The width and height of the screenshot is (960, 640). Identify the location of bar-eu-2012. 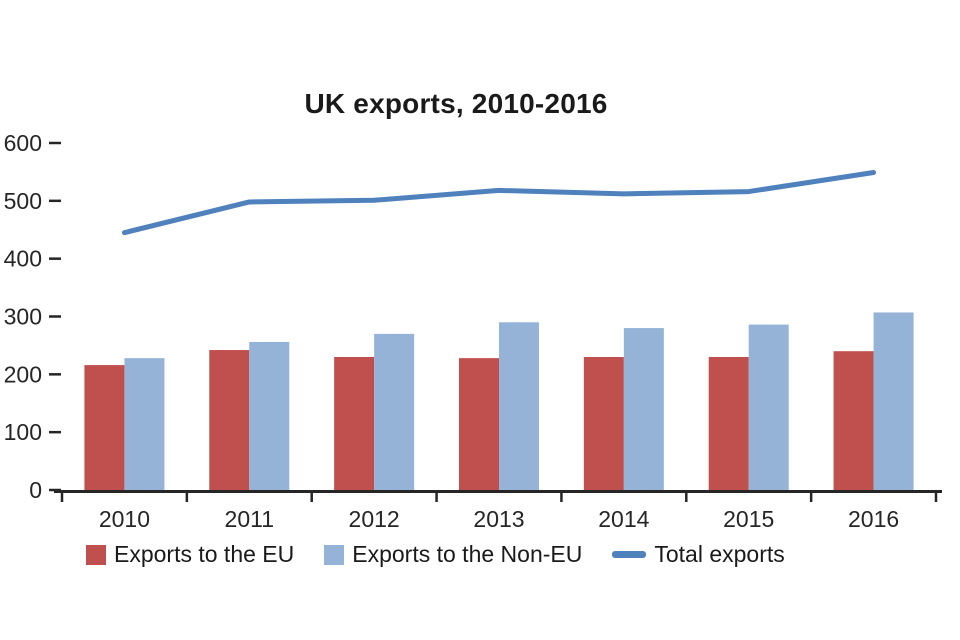
(354, 423).